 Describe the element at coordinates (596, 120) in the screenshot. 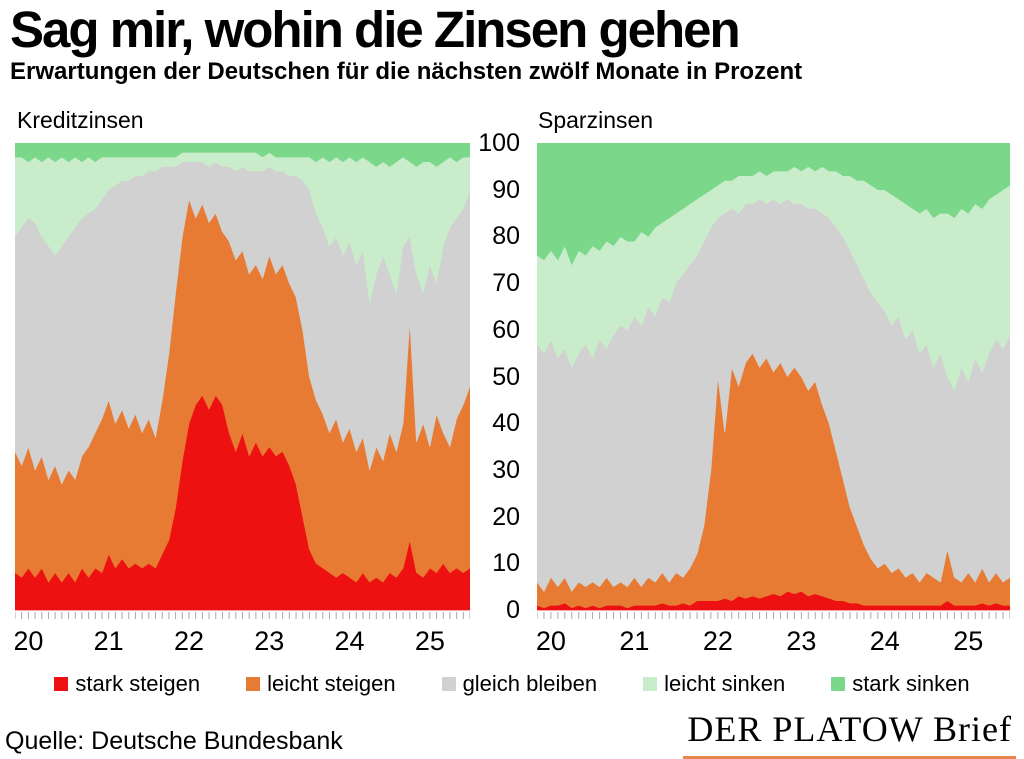

I see `panel-title-sparzinsen: Sparzinsen` at that location.